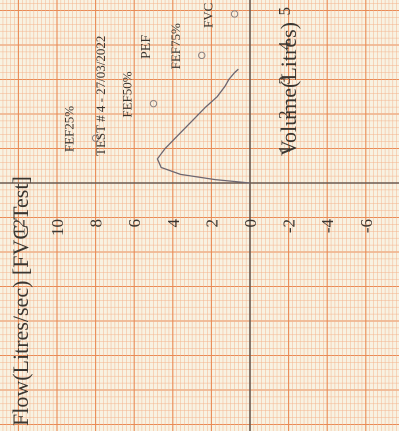 Image resolution: width=399 pixels, height=431 pixels. Describe the element at coordinates (20, 301) in the screenshot. I see `chart-title: Flow(Litres/sec) [FVC Test]` at that location.